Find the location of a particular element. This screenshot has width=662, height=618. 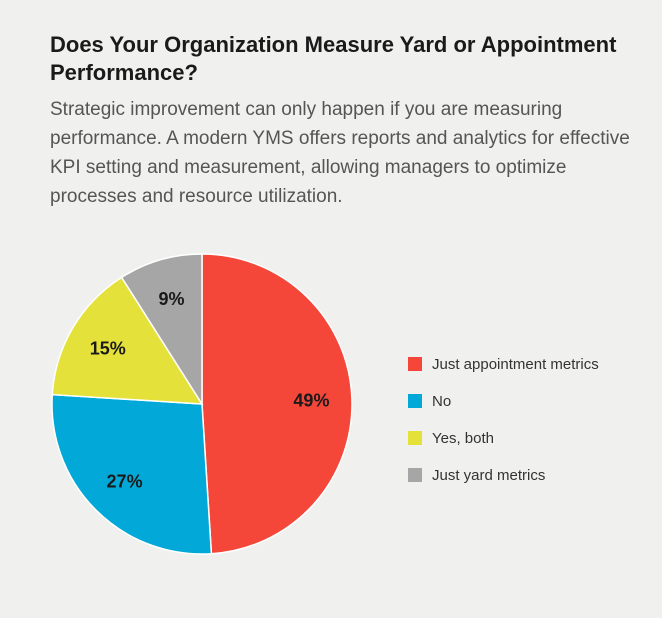

legend-item: Just yard metrics is located at coordinates (503, 475).